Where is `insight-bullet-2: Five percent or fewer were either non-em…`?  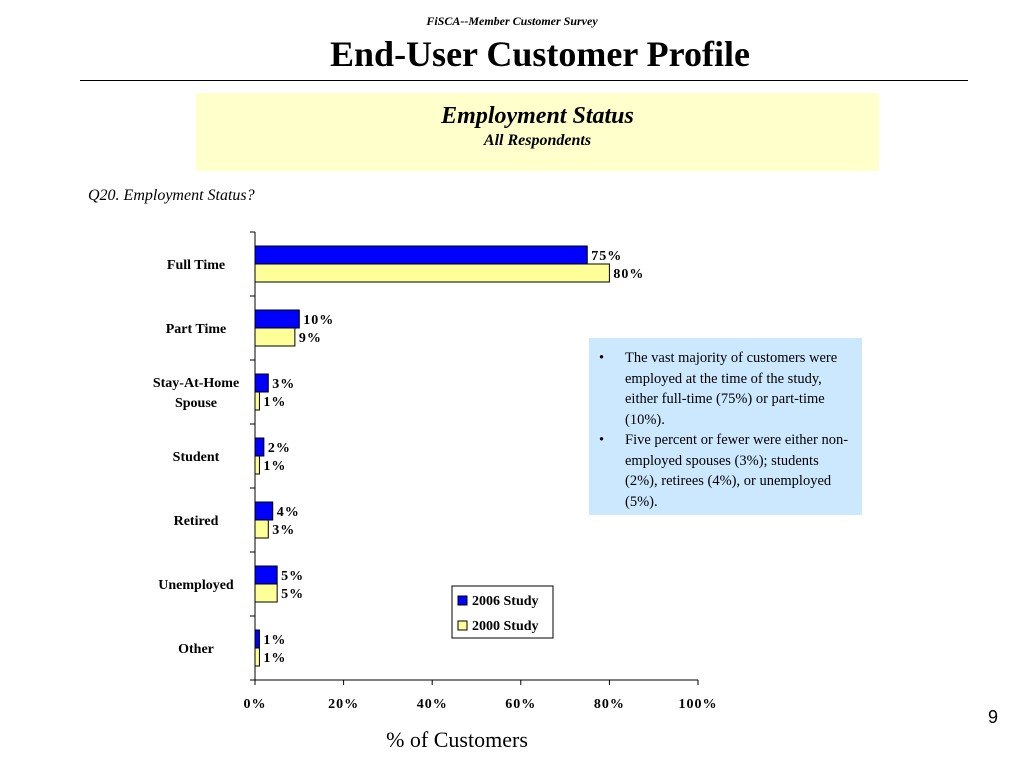 insight-bullet-2: Five percent or fewer were either non-em… is located at coordinates (725, 471).